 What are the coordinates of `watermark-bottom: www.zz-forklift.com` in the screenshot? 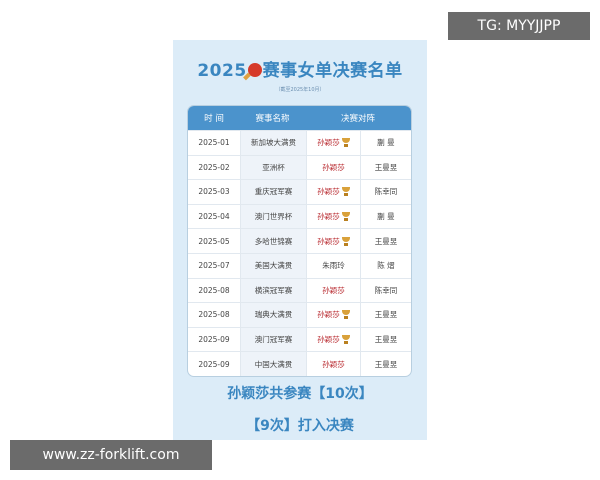 It's located at (111, 455).